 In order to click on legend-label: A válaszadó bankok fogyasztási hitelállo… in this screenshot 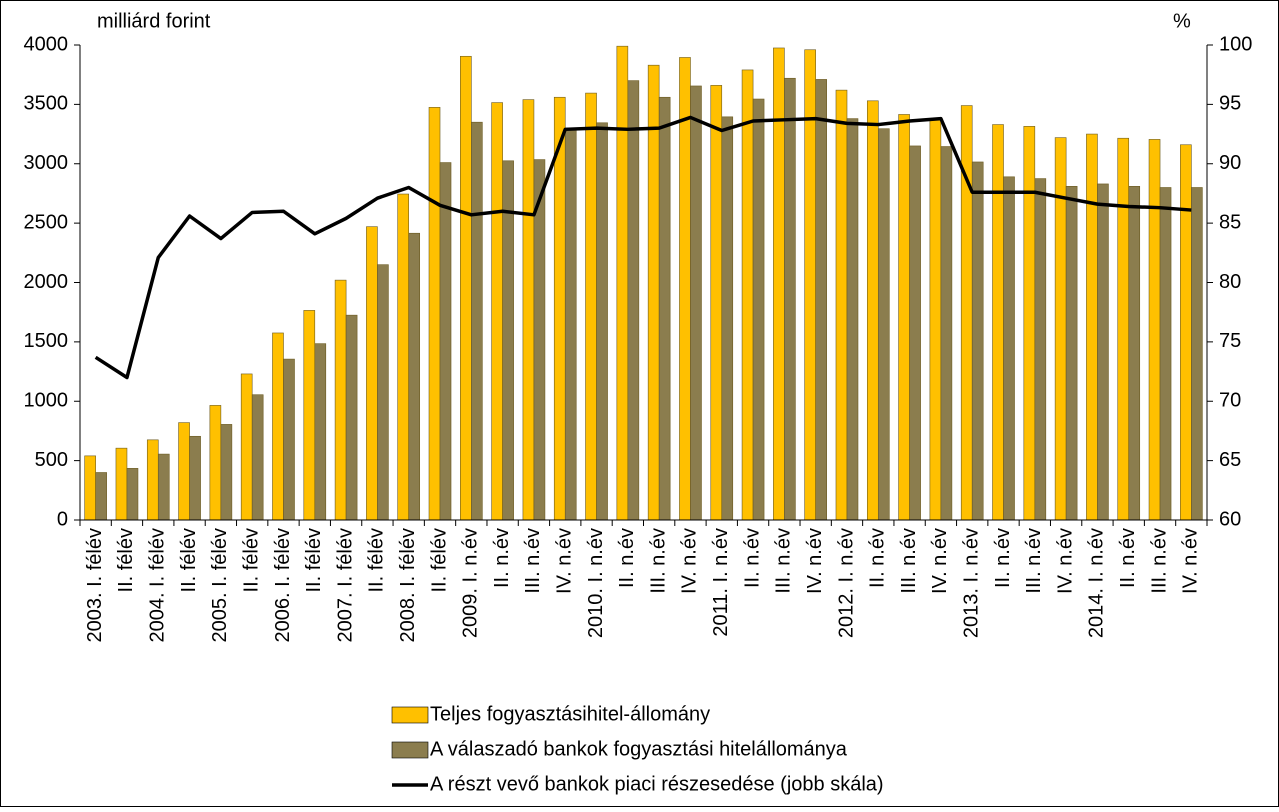, I will do `click(639, 749)`.